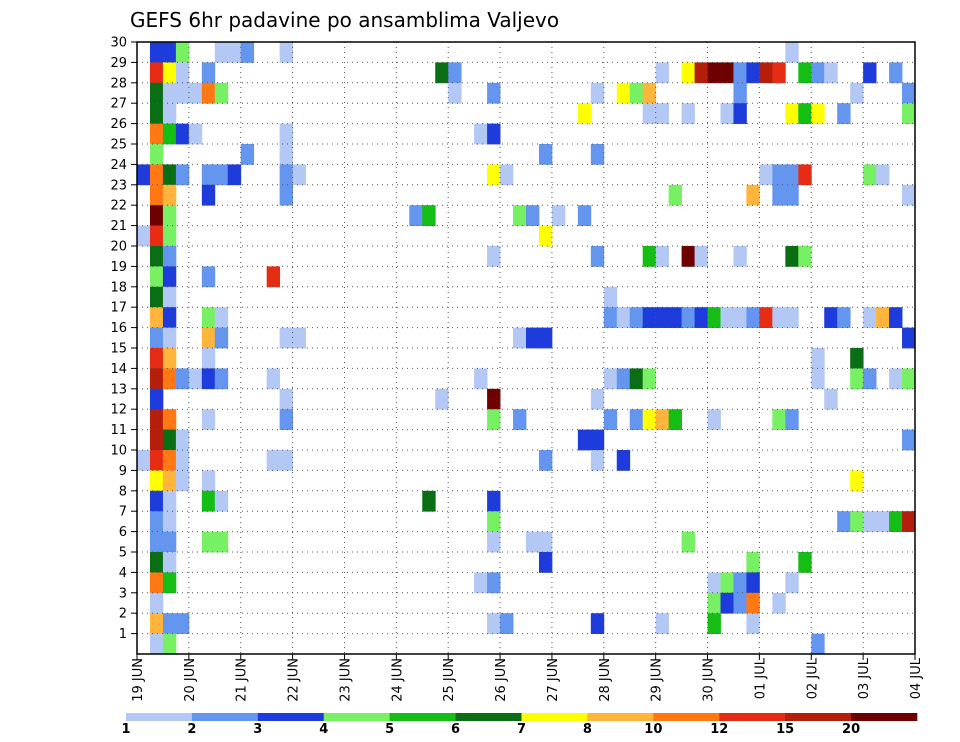  I want to click on colorbar-label: 6, so click(455, 729).